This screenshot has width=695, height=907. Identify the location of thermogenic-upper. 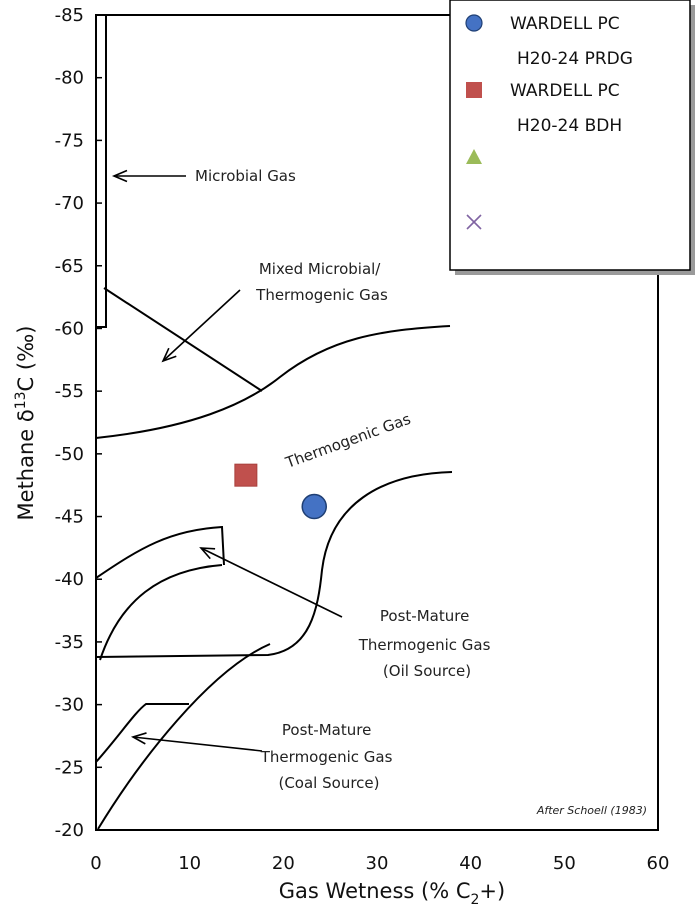
(273, 382).